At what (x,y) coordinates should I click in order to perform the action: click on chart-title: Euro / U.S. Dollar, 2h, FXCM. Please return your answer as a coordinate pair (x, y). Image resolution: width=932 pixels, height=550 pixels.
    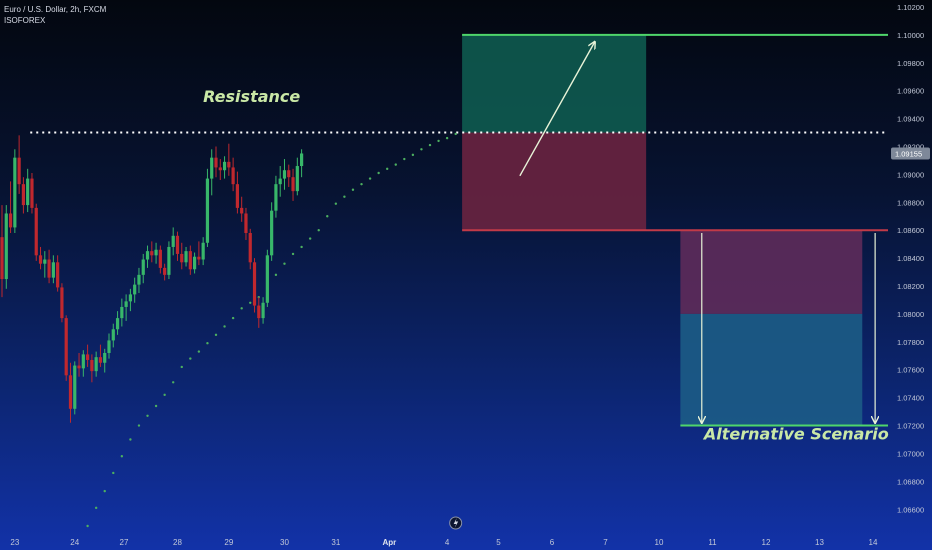
    Looking at the image, I should click on (55, 9).